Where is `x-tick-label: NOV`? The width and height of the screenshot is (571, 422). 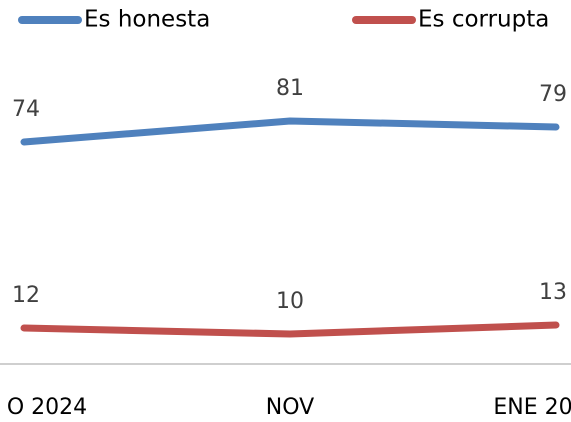
x-tick-label: NOV is located at coordinates (290, 407).